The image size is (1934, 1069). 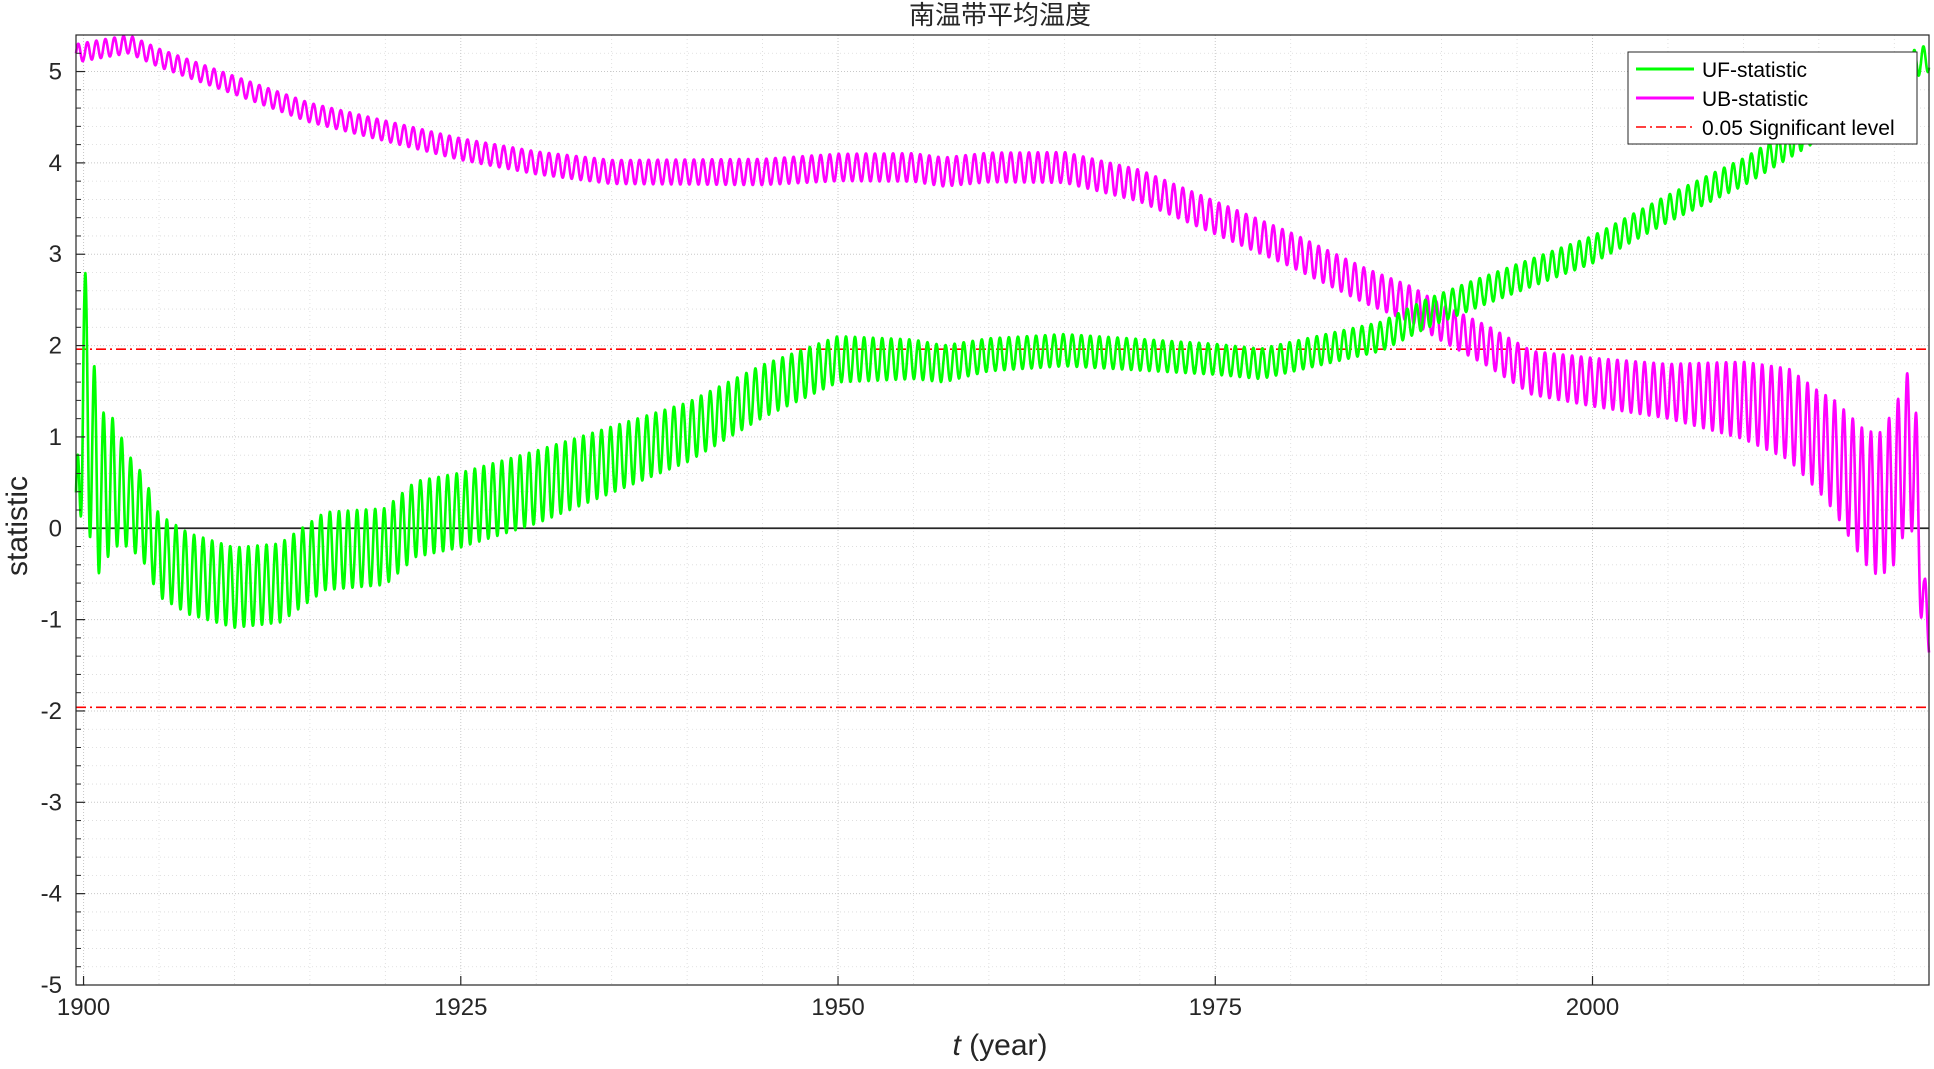 What do you see at coordinates (55, 528) in the screenshot?
I see `y-tick-label: 0` at bounding box center [55, 528].